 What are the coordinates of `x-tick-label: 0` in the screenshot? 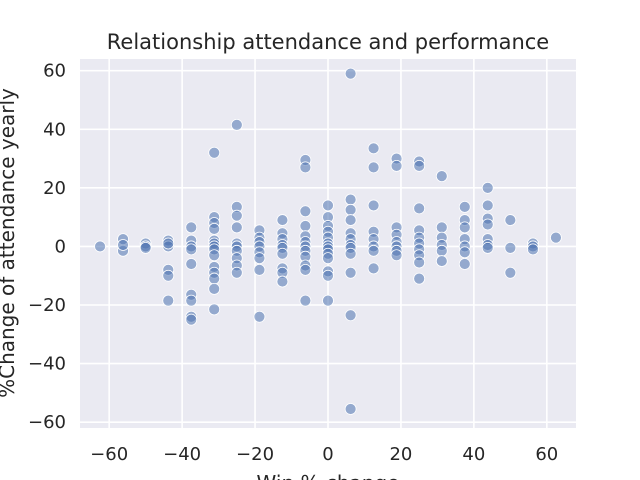 It's located at (327, 454).